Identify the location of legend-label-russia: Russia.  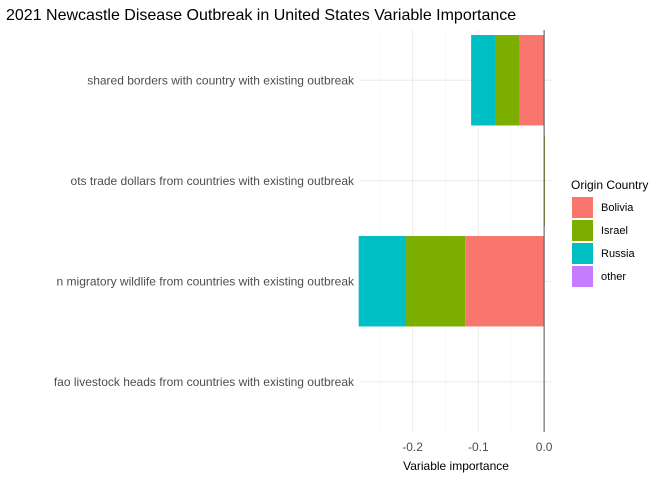
(618, 254).